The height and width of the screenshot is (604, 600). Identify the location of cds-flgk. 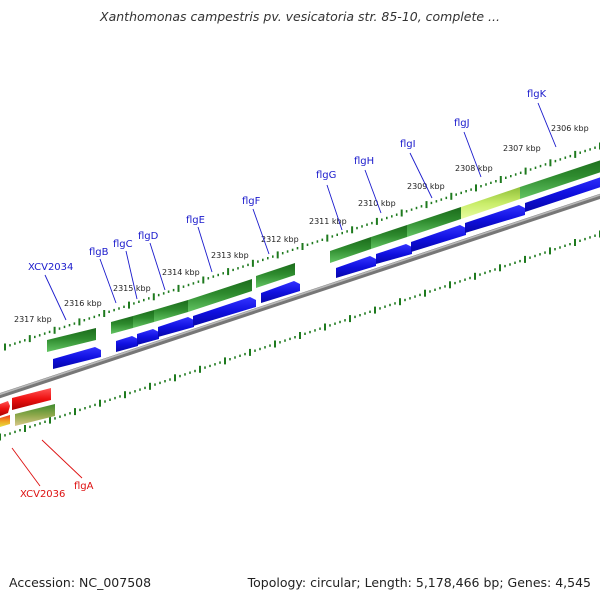
(562, 193).